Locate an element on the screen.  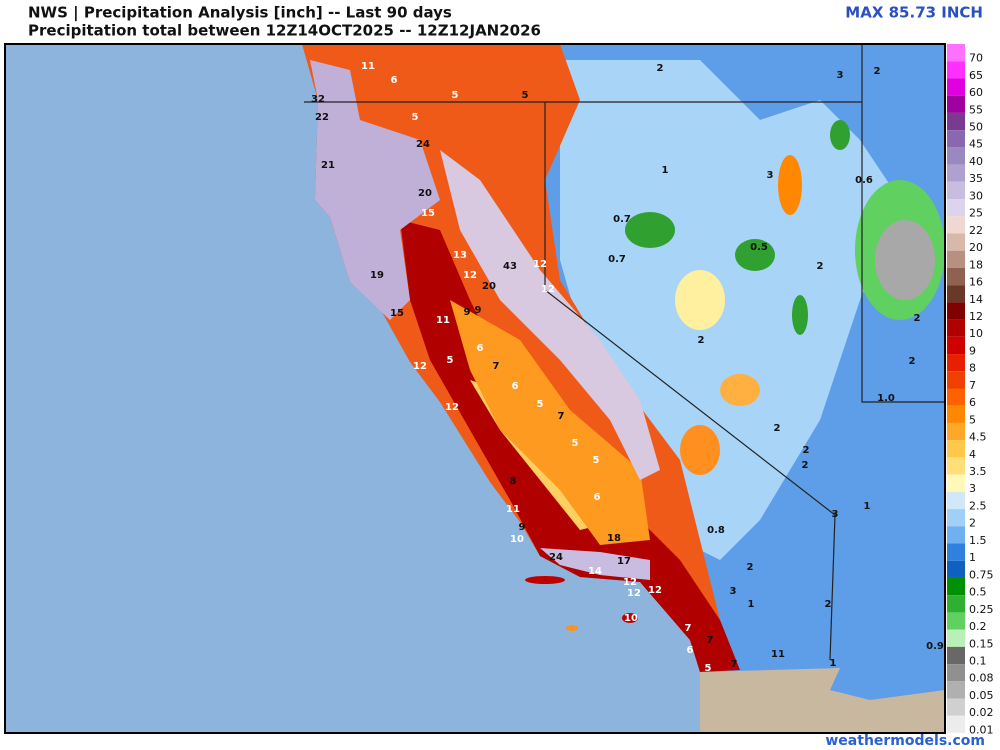
border is located at coordinates (903, 223).